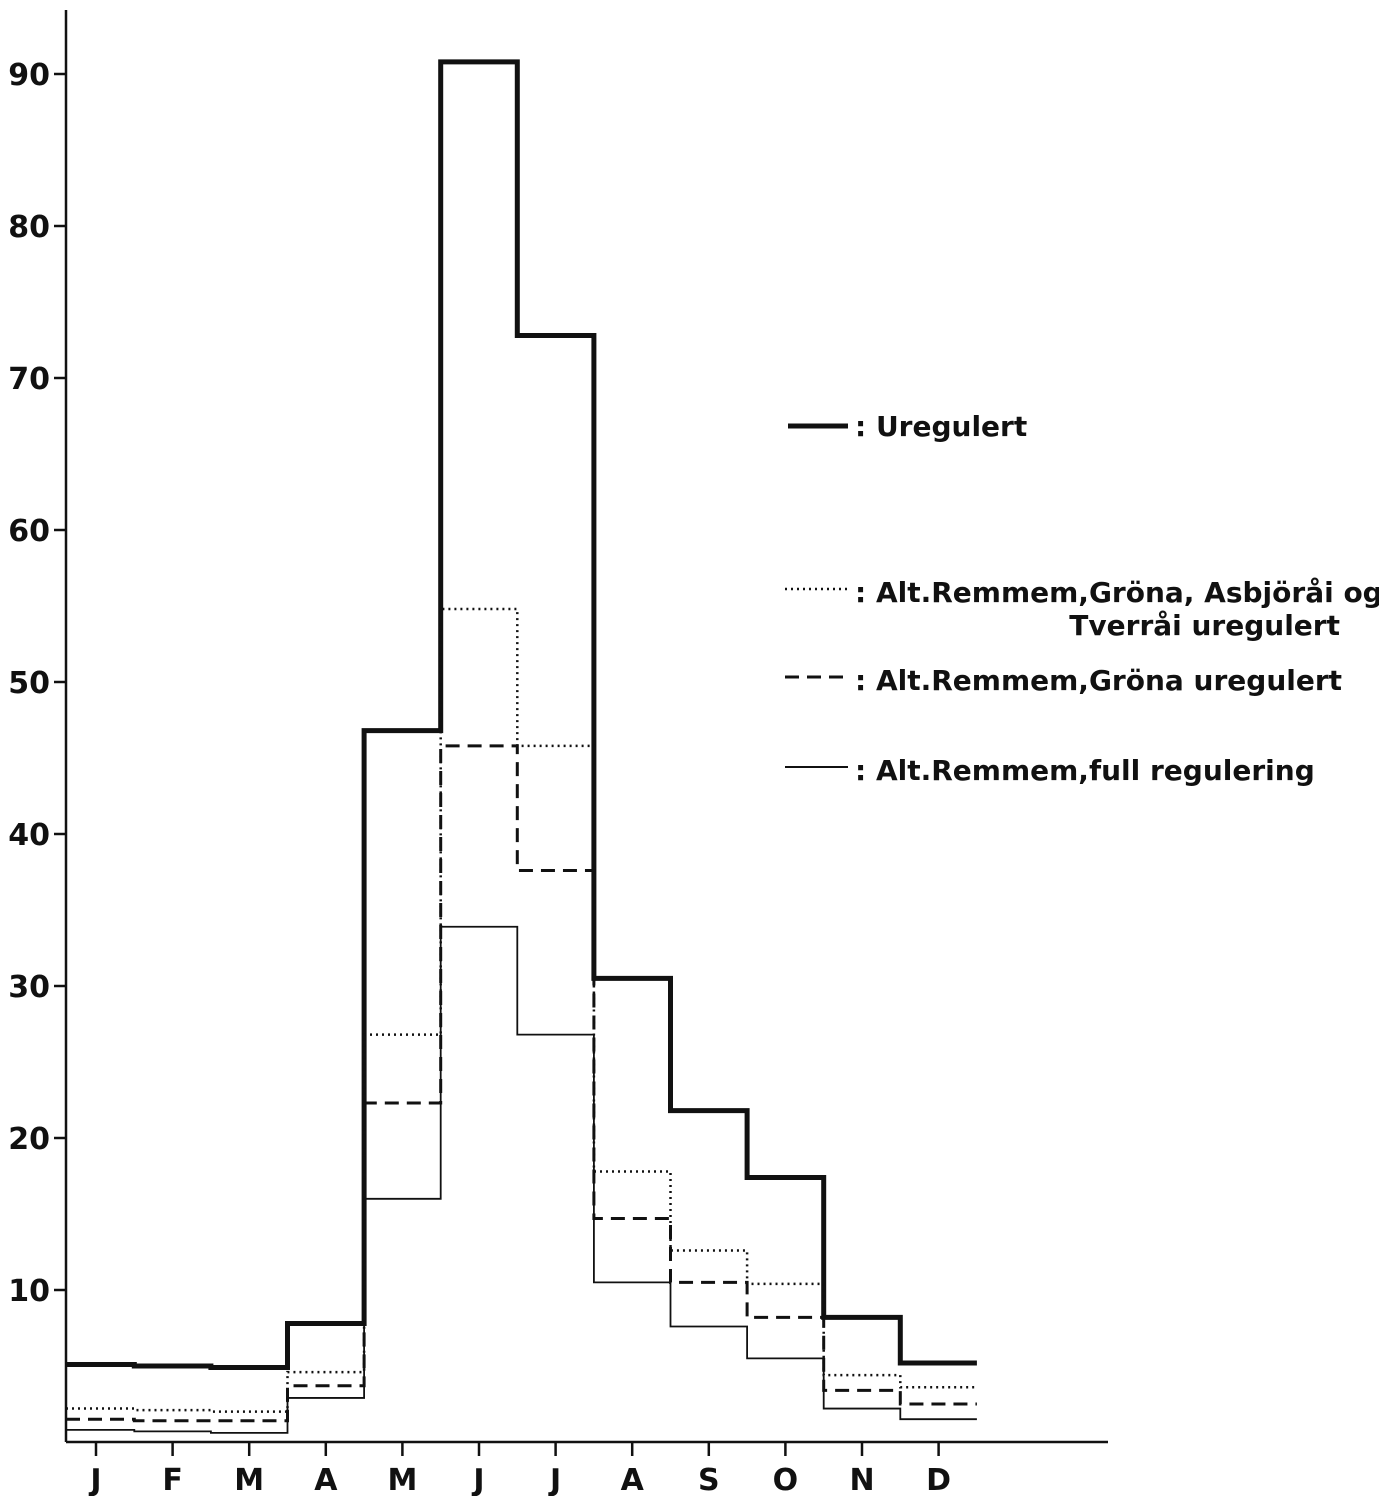  I want to click on x-tick-label-4: M, so click(402, 1479).